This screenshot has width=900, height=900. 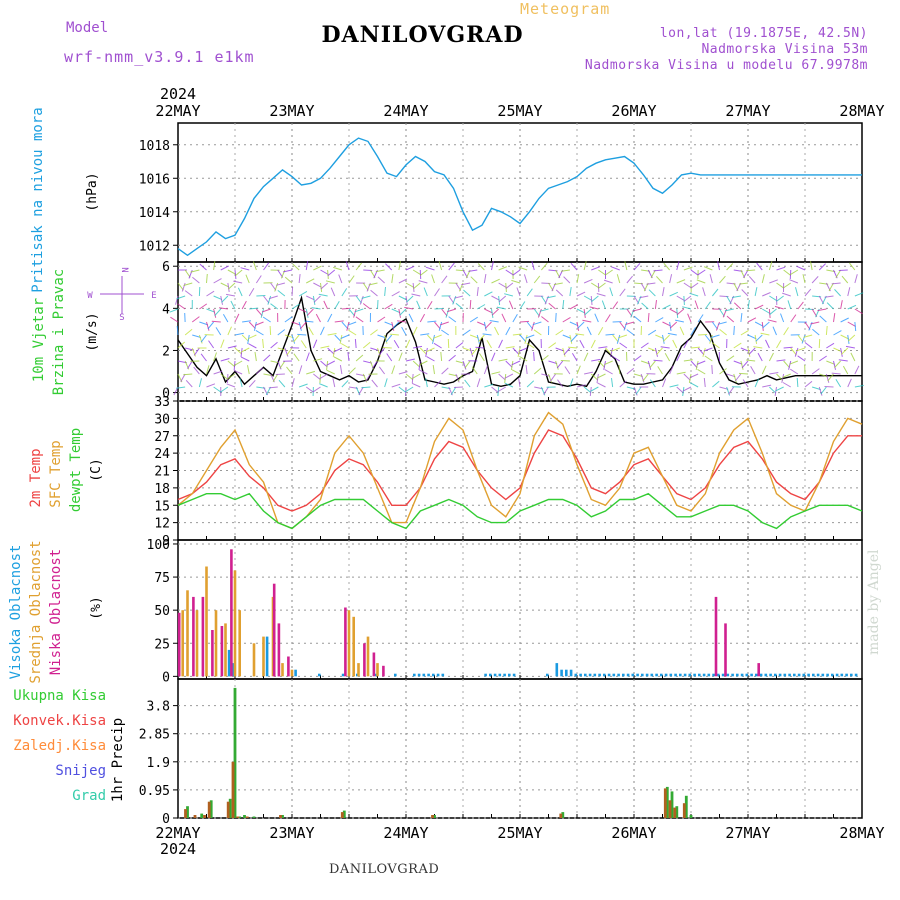 What do you see at coordinates (154, 735) in the screenshot?
I see `y-tick-label: 2.85` at bounding box center [154, 735].